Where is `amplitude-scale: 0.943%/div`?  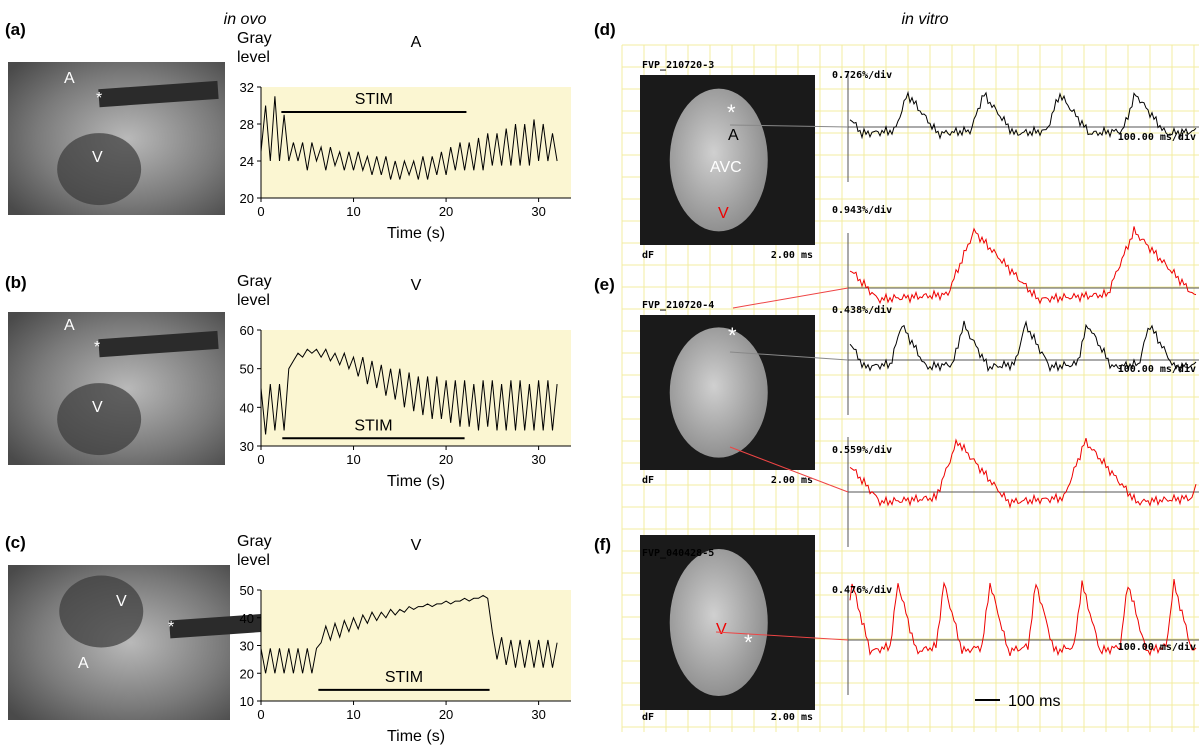
amplitude-scale: 0.943%/div is located at coordinates (862, 210).